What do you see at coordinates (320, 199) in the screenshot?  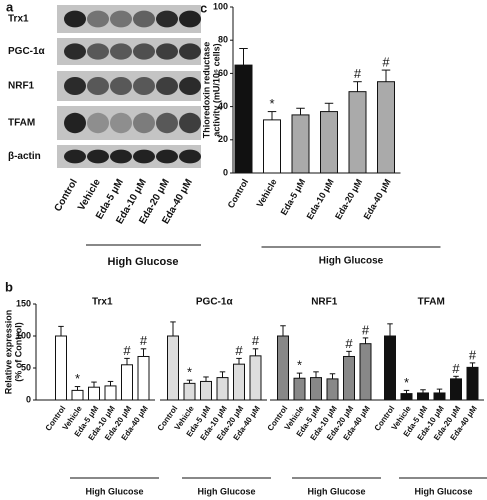 I see `x-tick-label: Eda-10 μM` at bounding box center [320, 199].